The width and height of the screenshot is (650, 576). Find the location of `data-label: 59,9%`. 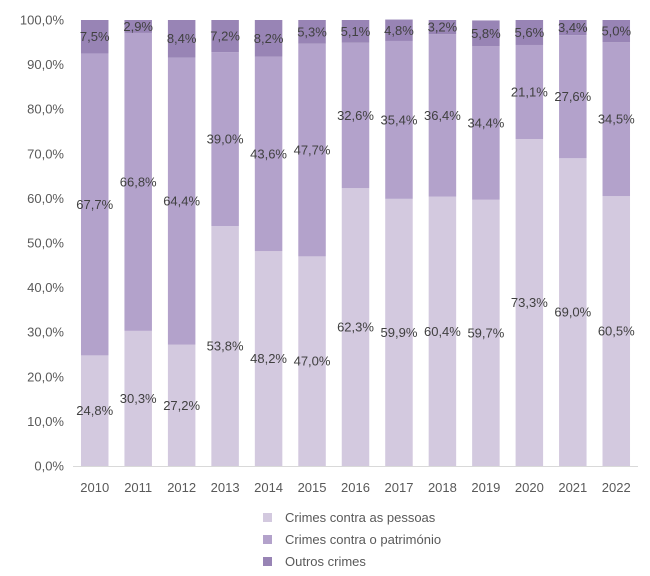

data-label: 59,9% is located at coordinates (399, 332).